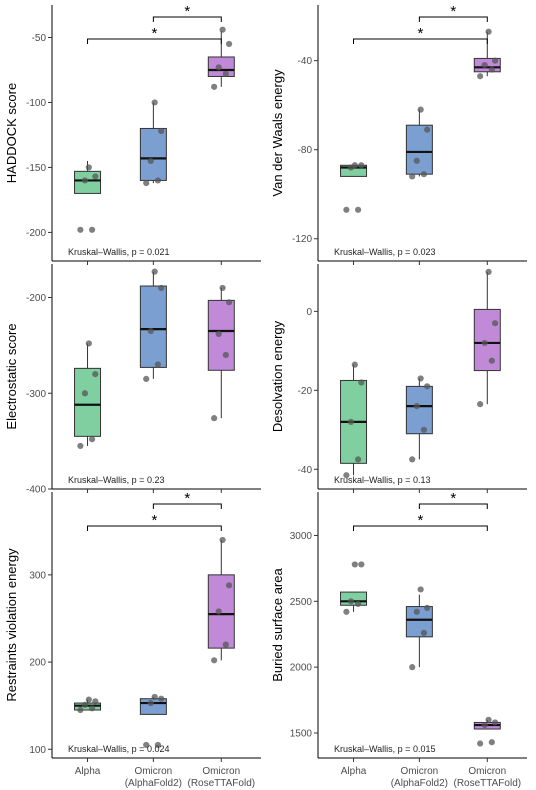  Describe the element at coordinates (305, 391) in the screenshot. I see `y-tick-label: -20` at that location.